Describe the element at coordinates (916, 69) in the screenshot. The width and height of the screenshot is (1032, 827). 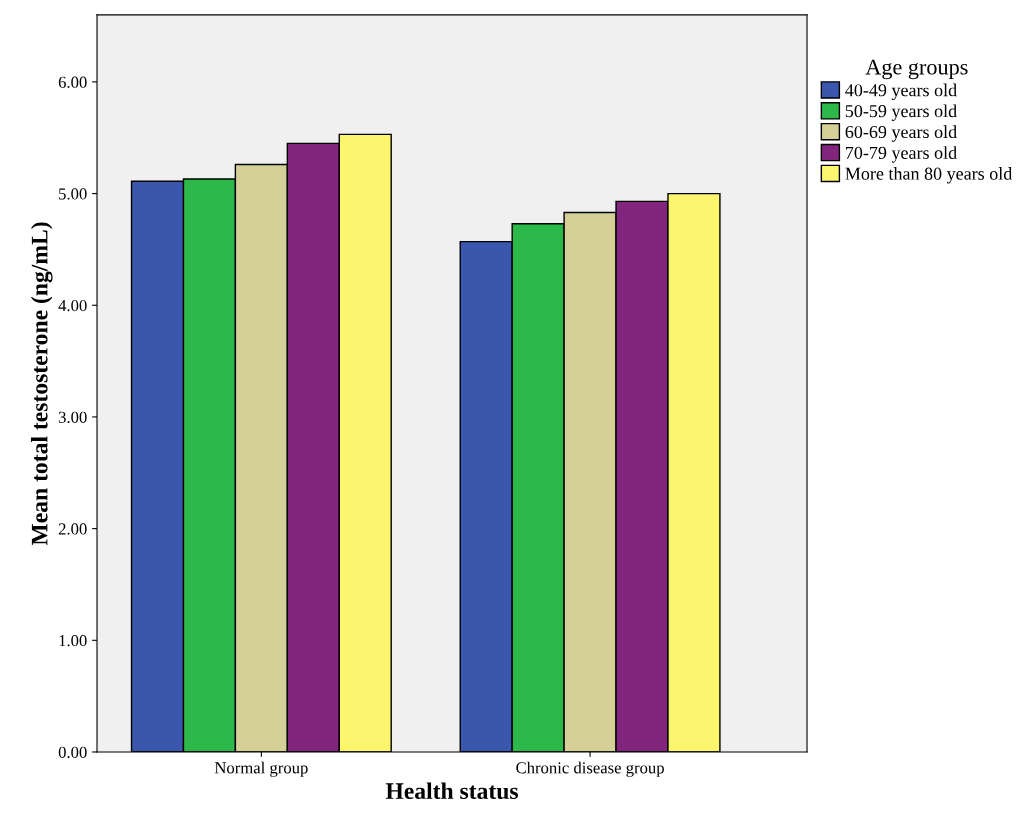
I see `legend-title: Age groups` at that location.